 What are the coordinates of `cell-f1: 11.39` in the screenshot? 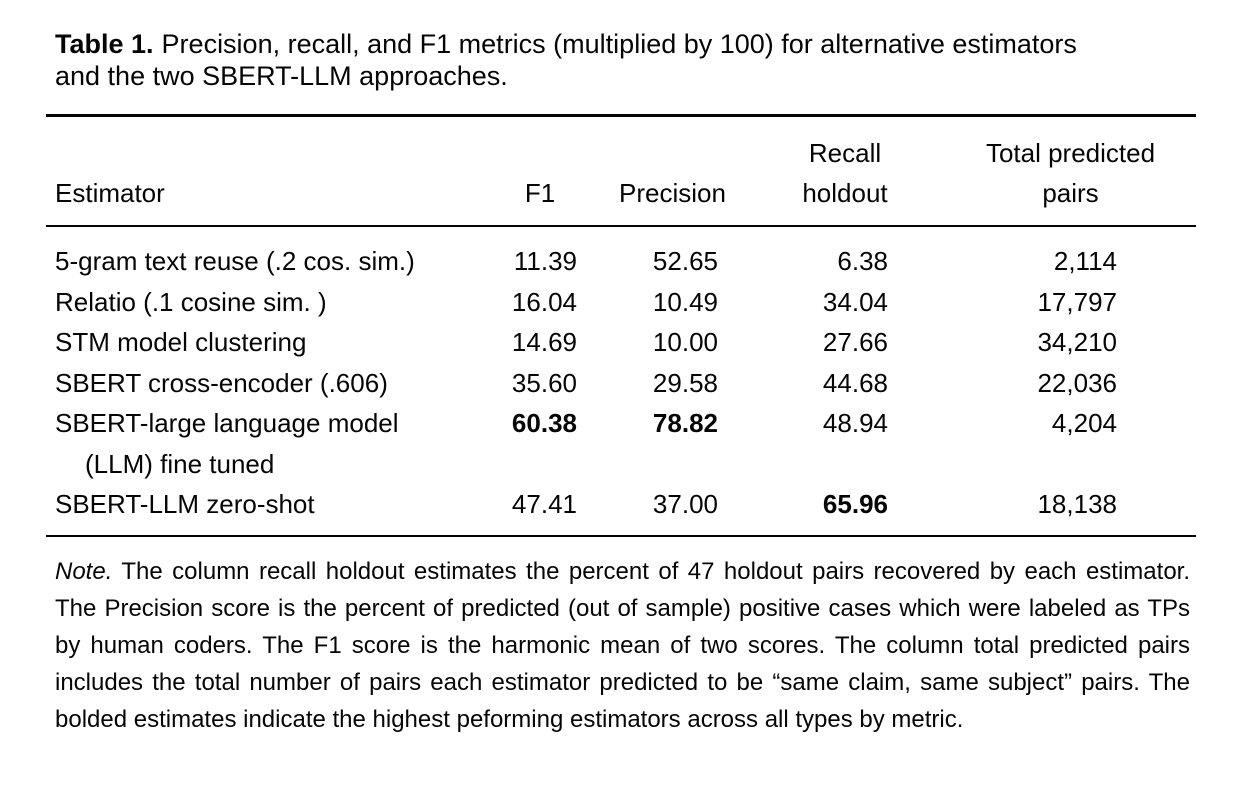 It's located at (545, 261).